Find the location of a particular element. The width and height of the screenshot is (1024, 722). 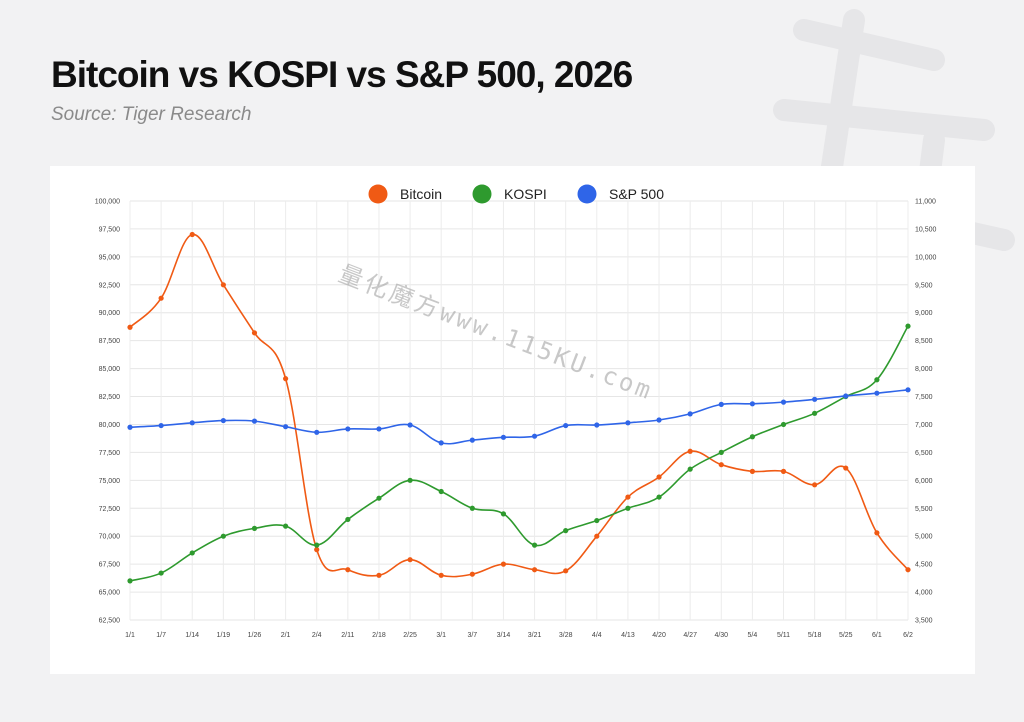

left-tick-label: 97,500 is located at coordinates (110, 229).